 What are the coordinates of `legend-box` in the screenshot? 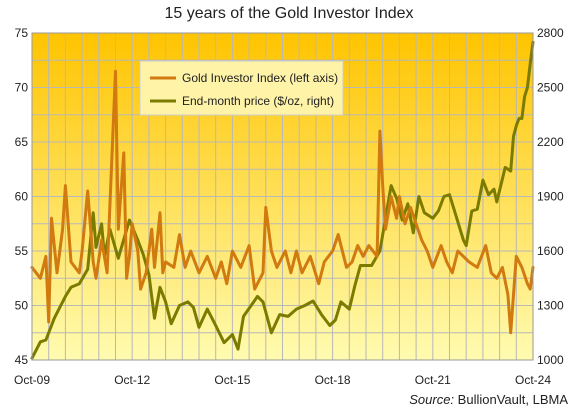 It's located at (241, 88).